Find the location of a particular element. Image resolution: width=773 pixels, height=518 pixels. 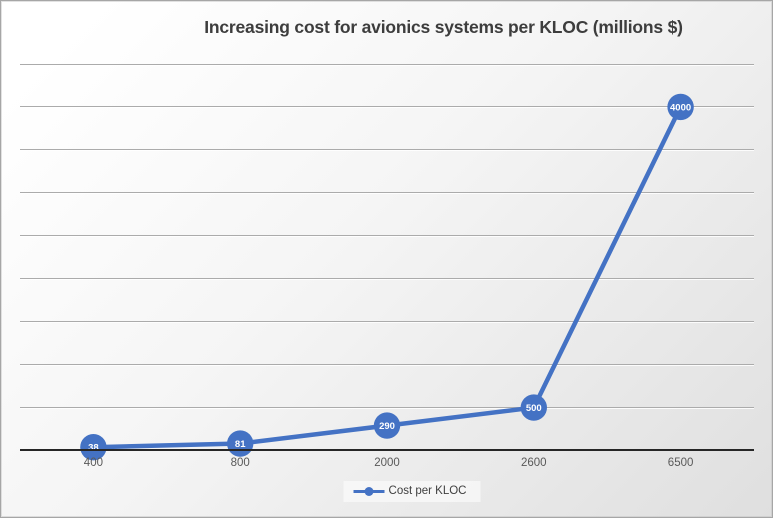

data-point-label: 500 is located at coordinates (534, 408).